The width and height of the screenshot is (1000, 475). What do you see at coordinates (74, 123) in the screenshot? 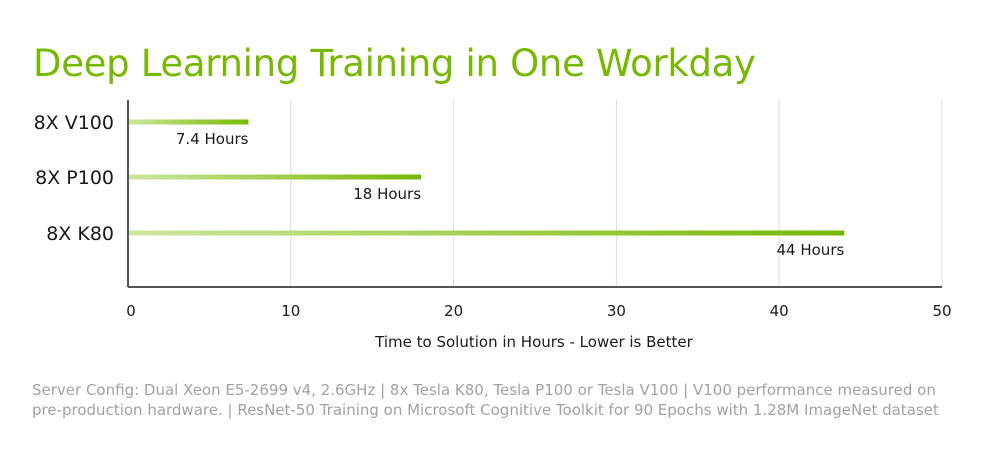
I see `category-label: 8X V100` at bounding box center [74, 123].